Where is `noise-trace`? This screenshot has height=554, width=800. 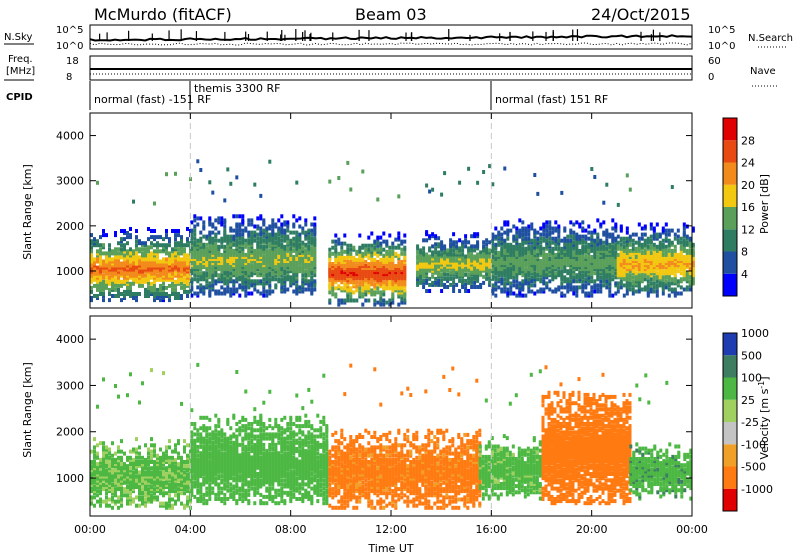
noise-trace is located at coordinates (391, 37).